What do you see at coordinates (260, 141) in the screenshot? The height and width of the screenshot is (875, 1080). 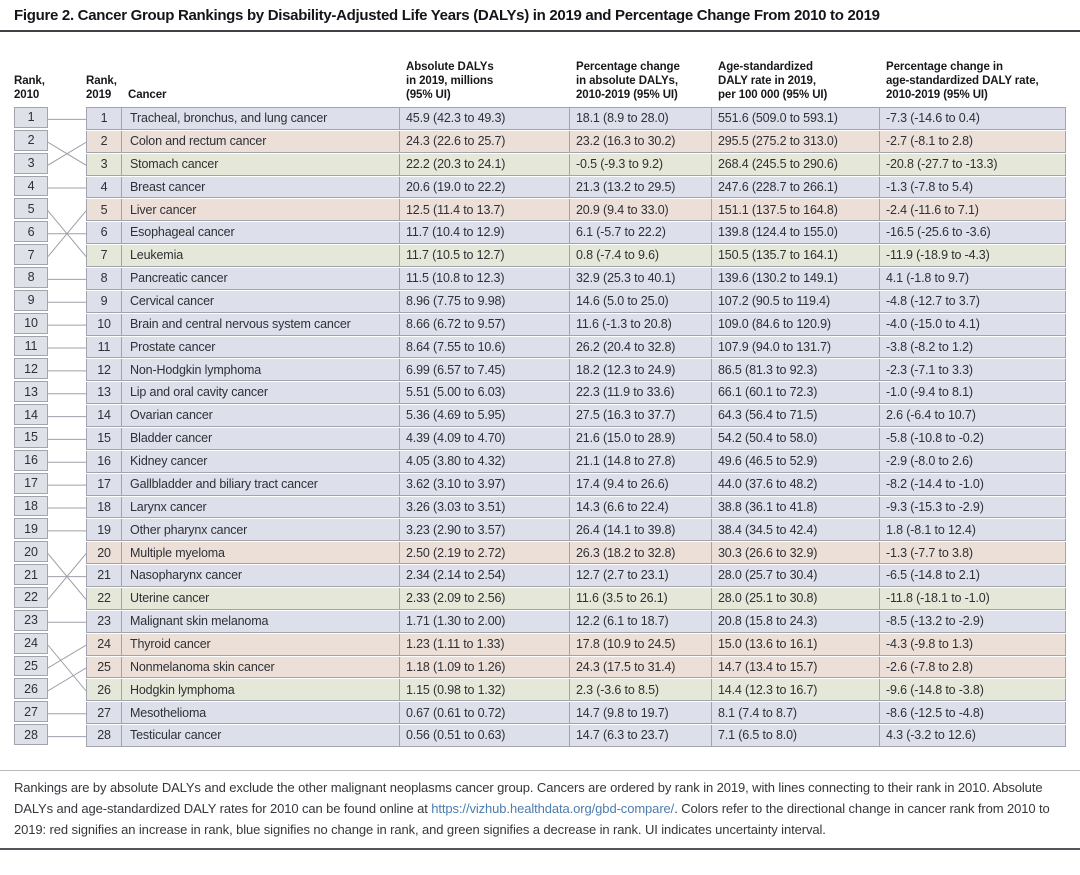 I see `cancer-name-cell: Colon and rectum cancer` at bounding box center [260, 141].